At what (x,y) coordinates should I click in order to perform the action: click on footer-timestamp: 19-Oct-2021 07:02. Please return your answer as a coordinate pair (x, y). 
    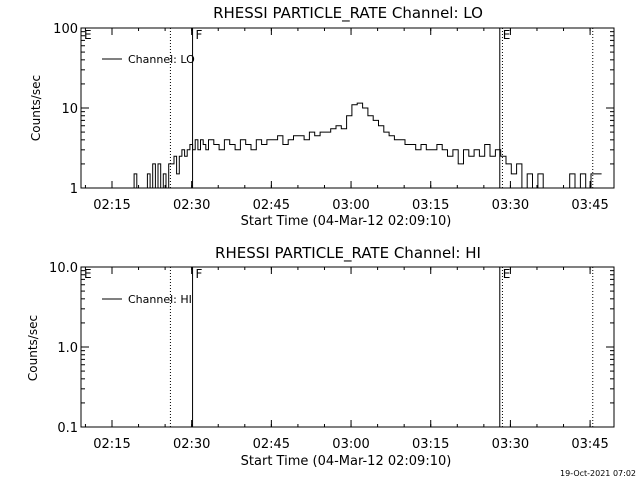
    Looking at the image, I should click on (598, 473).